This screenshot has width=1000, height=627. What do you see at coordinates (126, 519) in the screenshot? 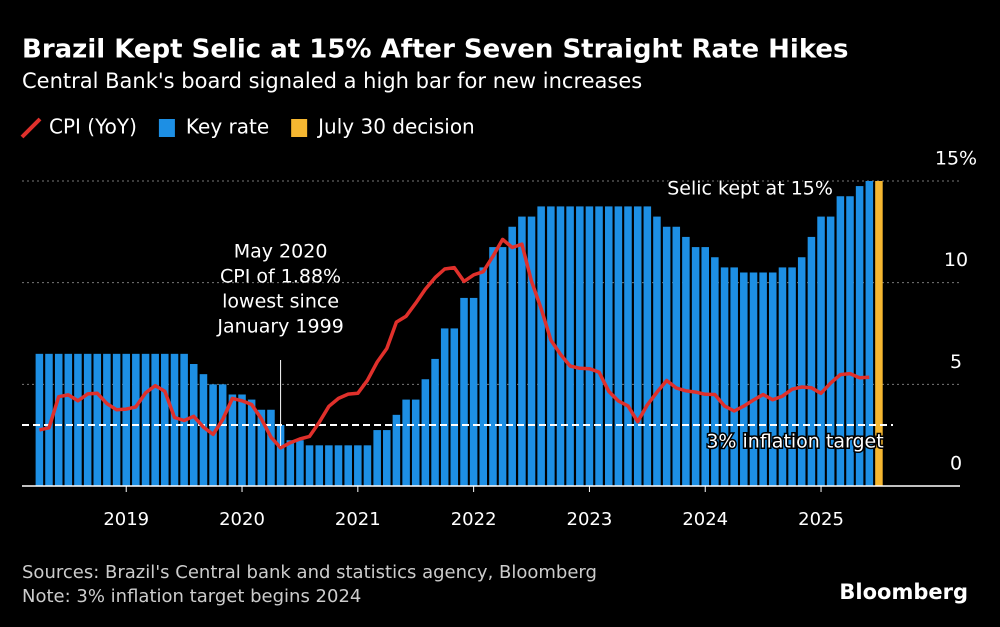
I see `x-tick-label: 2019` at bounding box center [126, 519].